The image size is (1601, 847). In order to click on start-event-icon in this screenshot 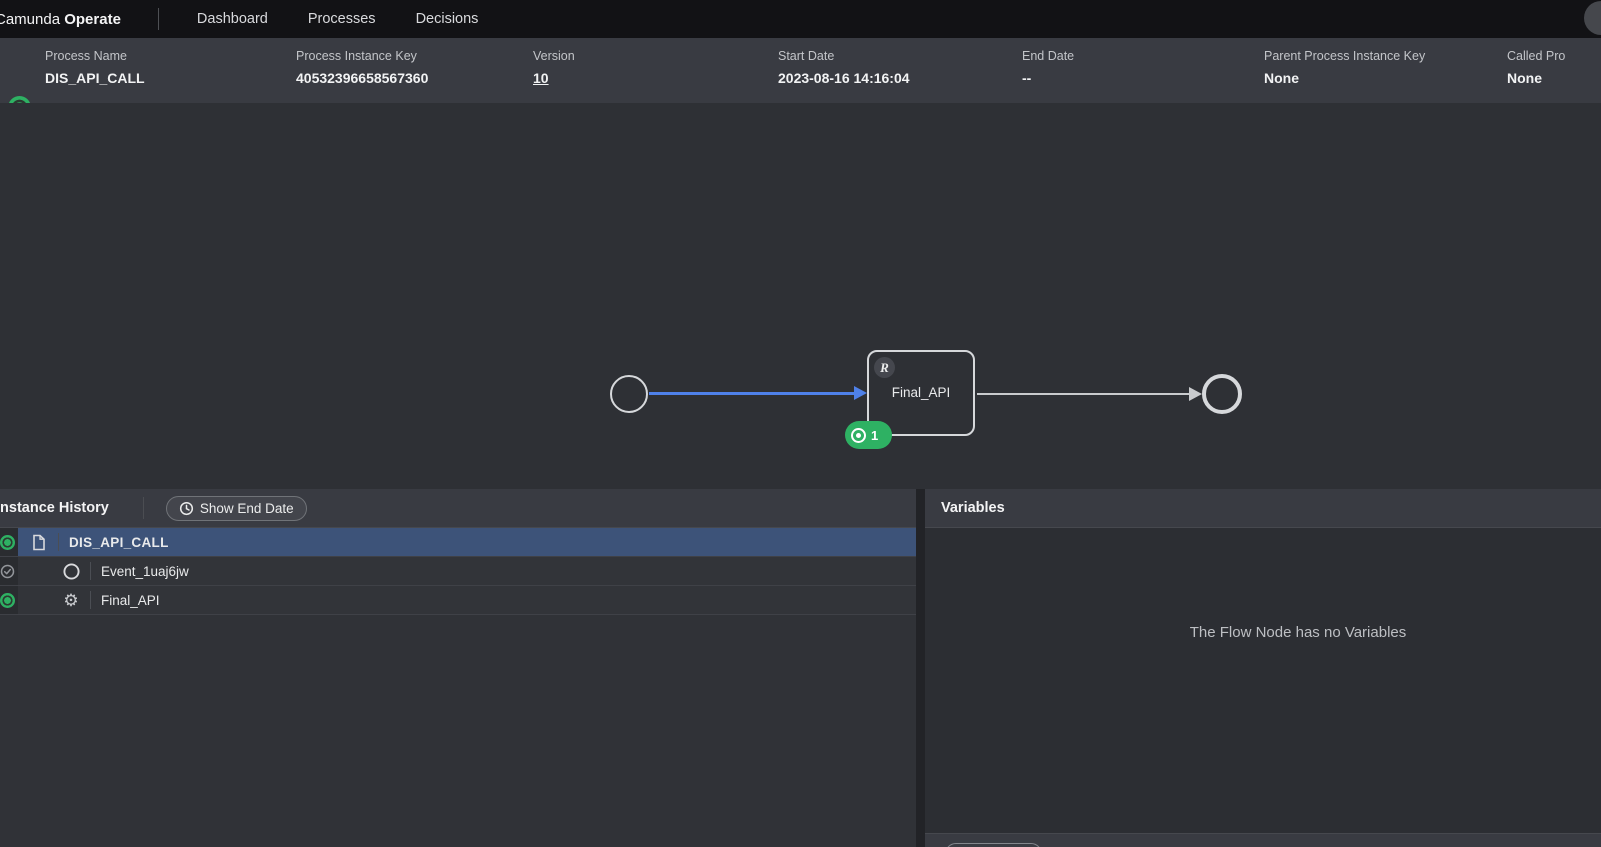, I will do `click(71, 571)`.